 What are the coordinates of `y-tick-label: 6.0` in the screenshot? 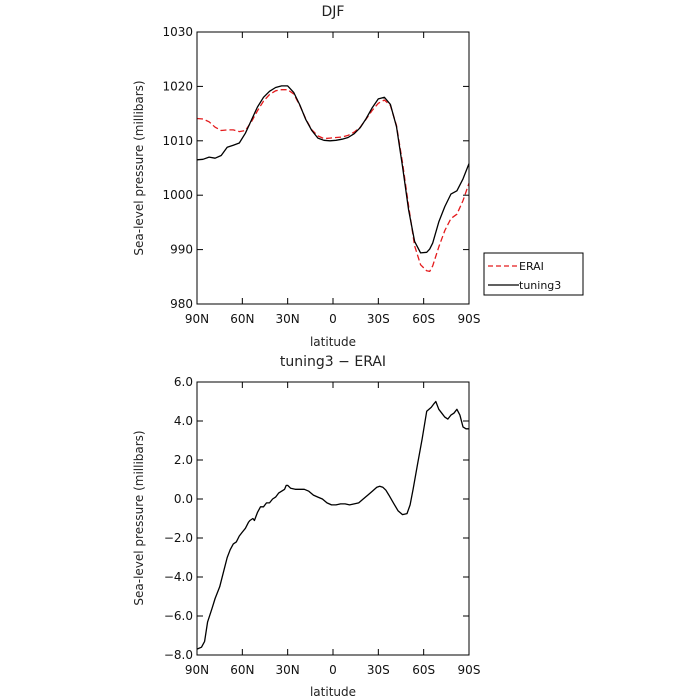 It's located at (183, 382).